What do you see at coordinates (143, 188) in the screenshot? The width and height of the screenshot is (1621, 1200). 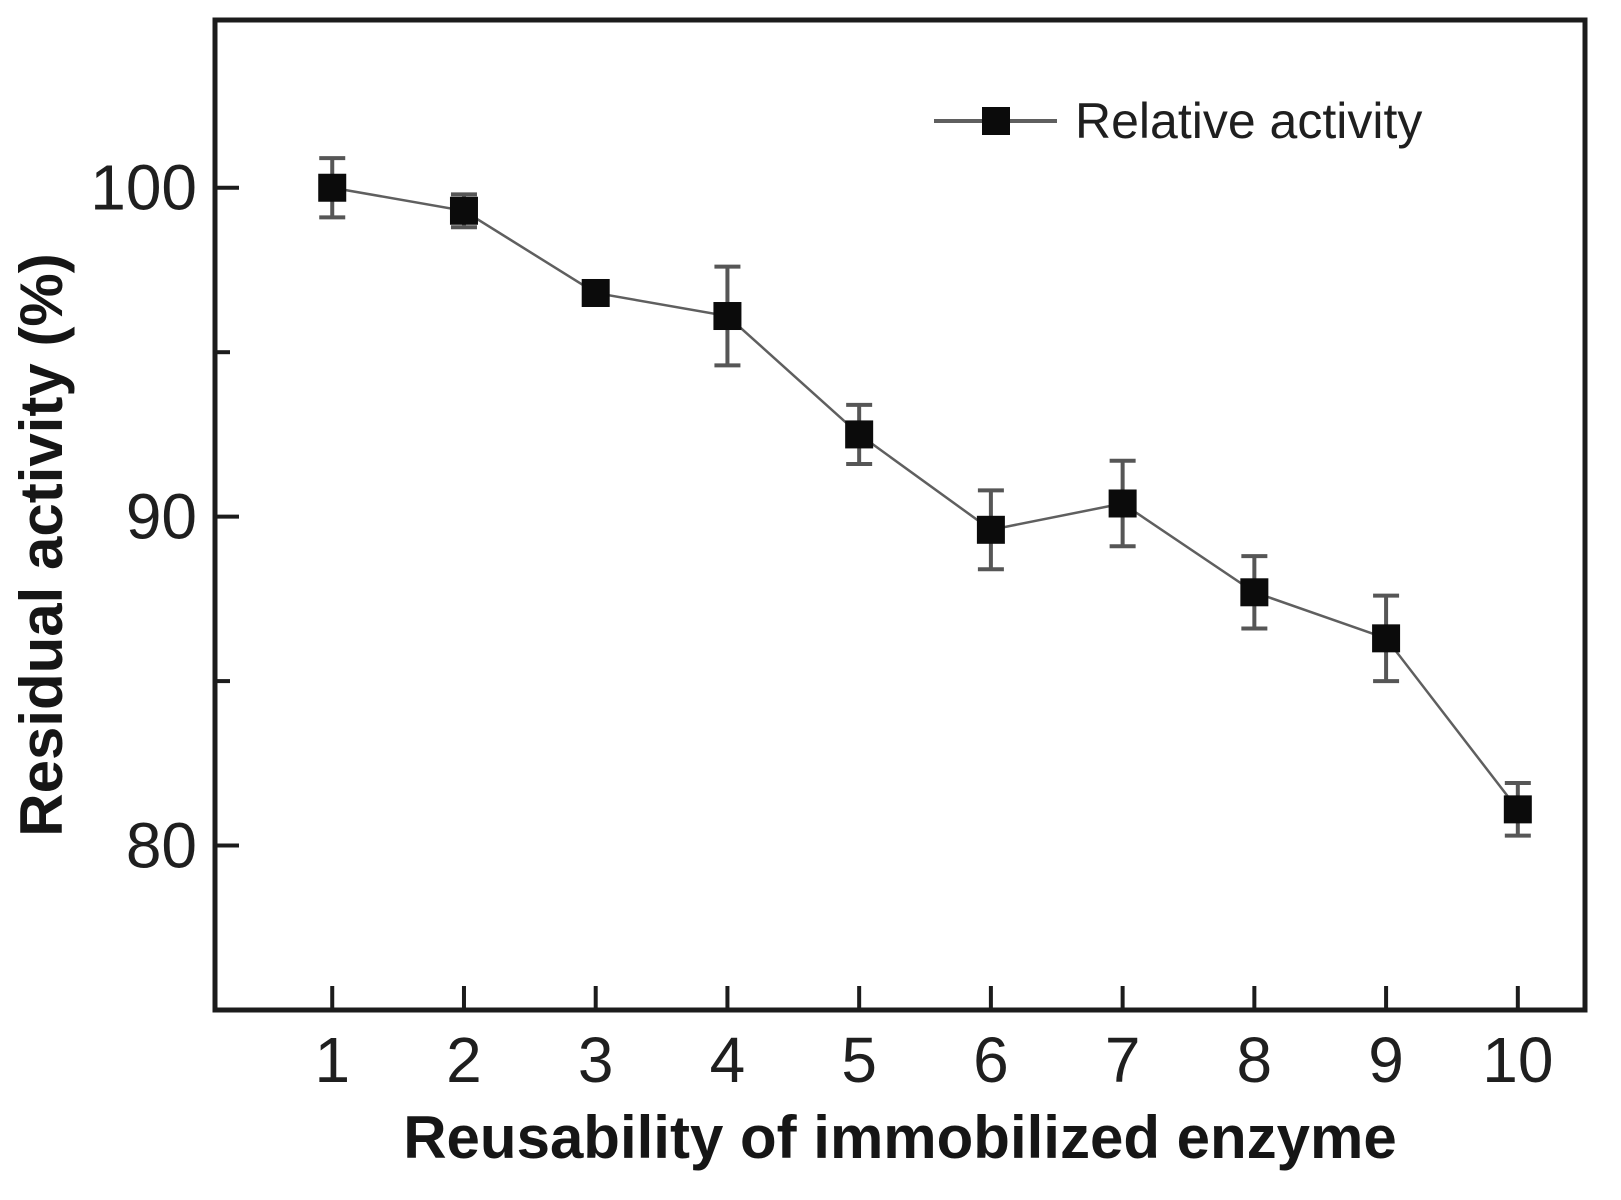 I see `y-tick-label: 100` at bounding box center [143, 188].